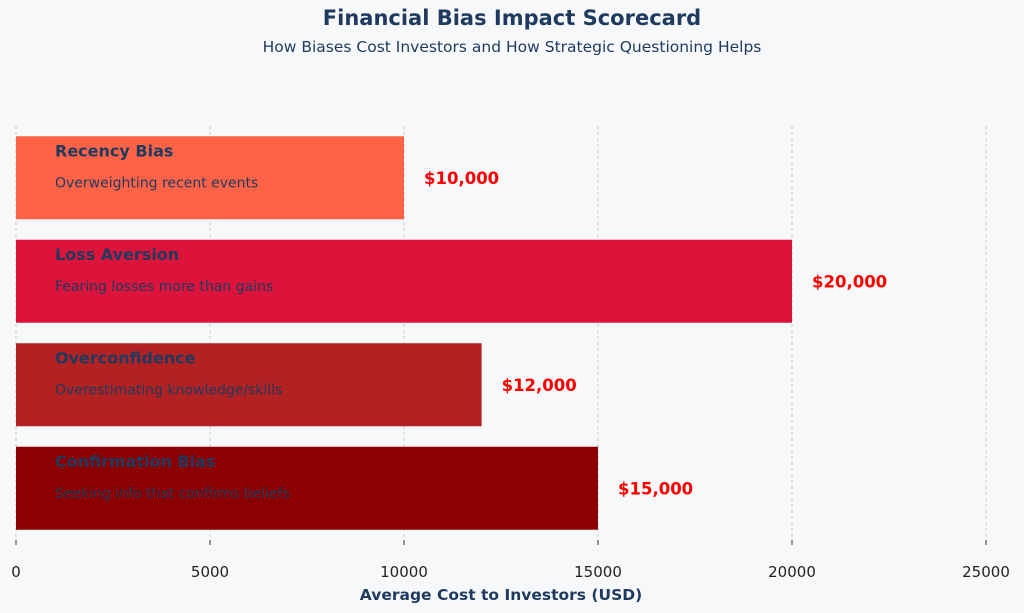 This screenshot has width=1024, height=613. What do you see at coordinates (986, 572) in the screenshot?
I see `x-tick-label: 25000` at bounding box center [986, 572].